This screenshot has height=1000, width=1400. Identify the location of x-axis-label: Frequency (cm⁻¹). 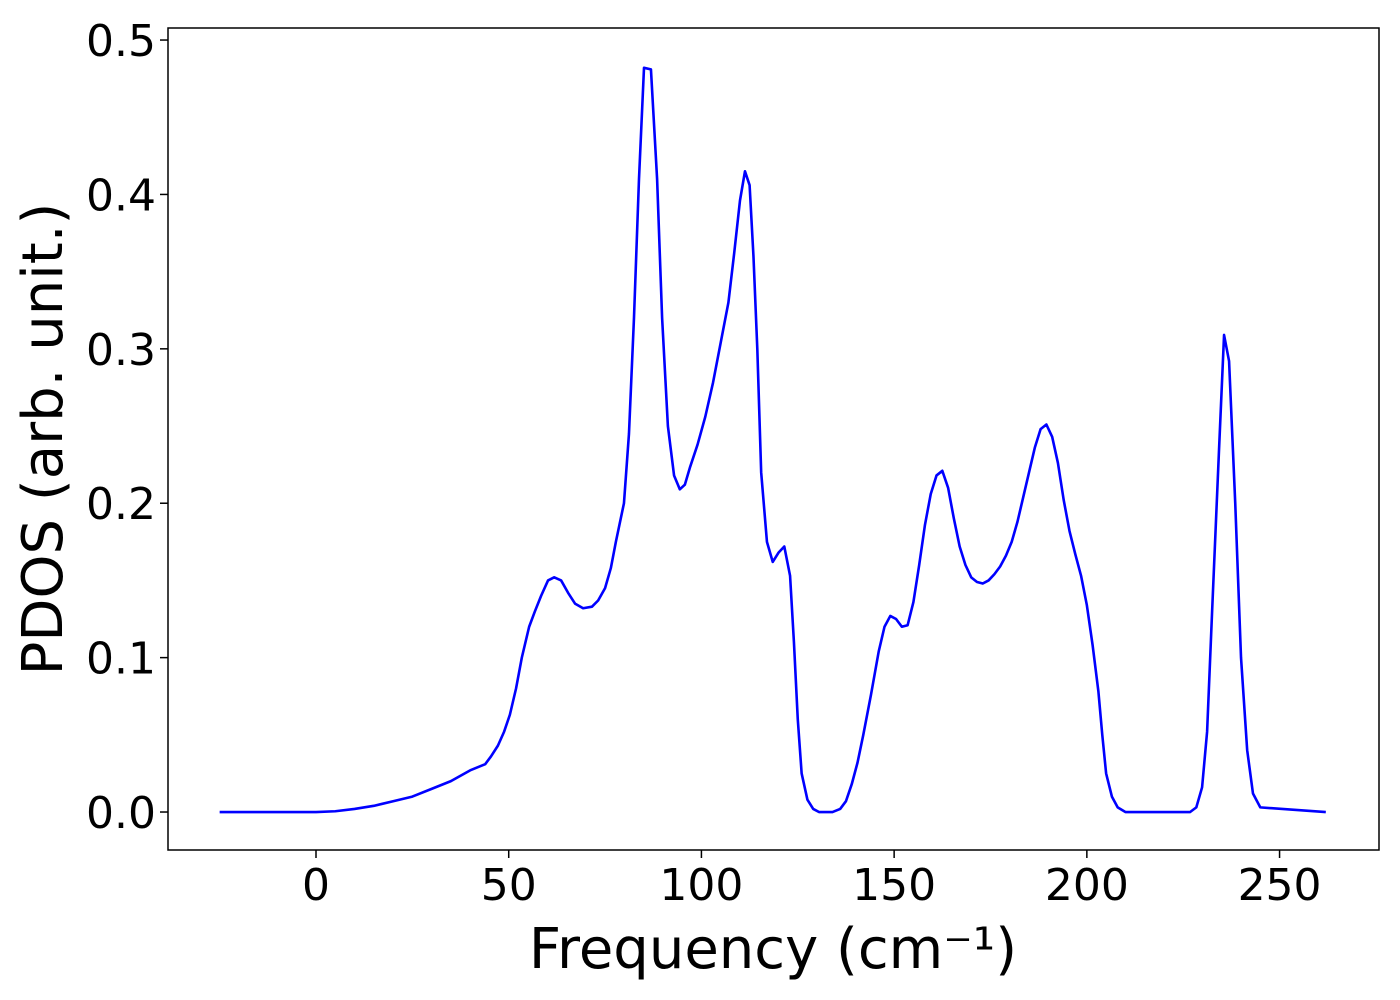
(773, 949).